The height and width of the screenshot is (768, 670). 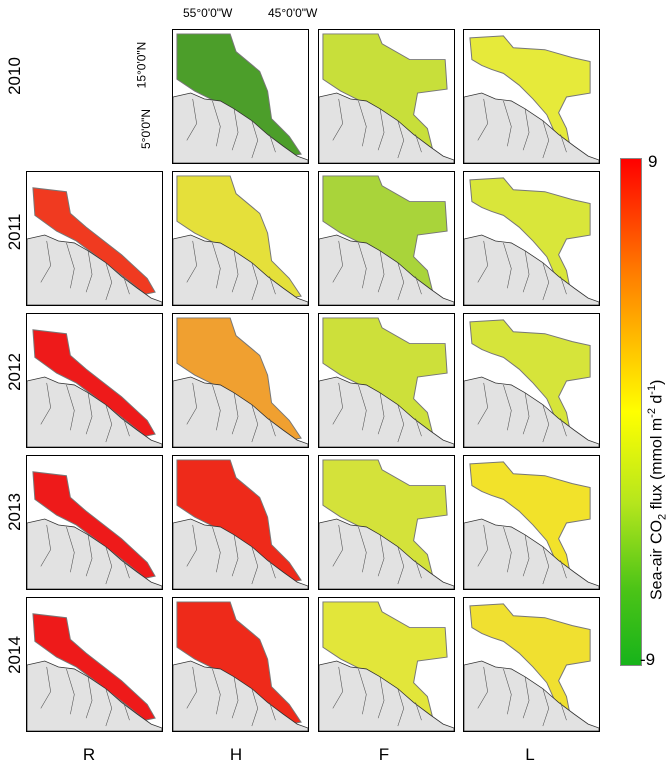 I want to click on map-panel-2011-r, so click(x=94, y=238).